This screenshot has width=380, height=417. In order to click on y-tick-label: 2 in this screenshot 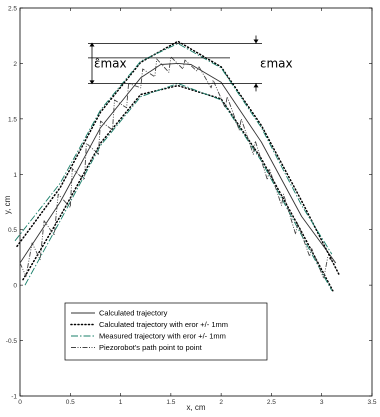, I will do `click(15, 64)`.